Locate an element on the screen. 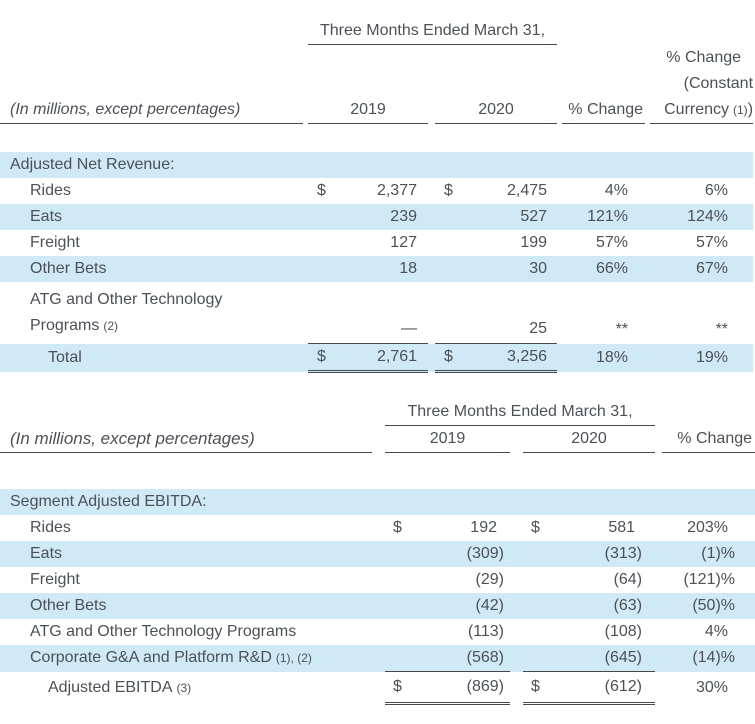 The image size is (755, 724). value-2019: (29) is located at coordinates (489, 579).